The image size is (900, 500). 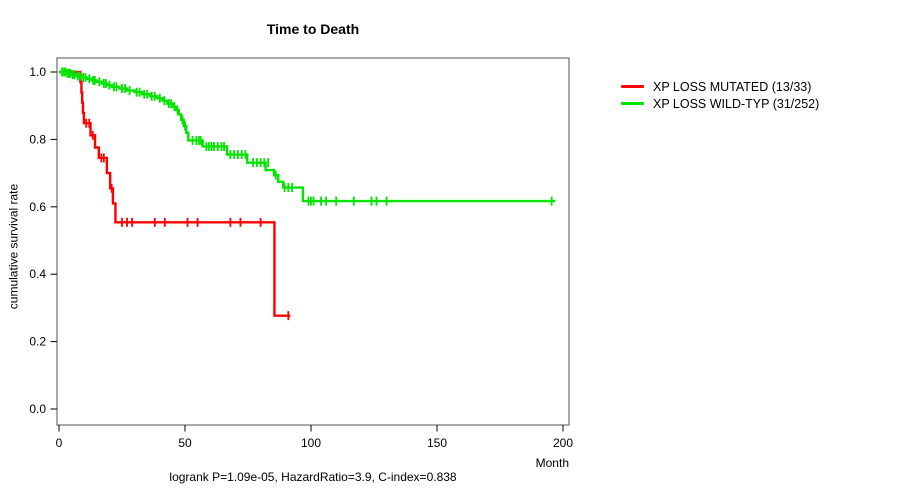 What do you see at coordinates (37, 207) in the screenshot?
I see `y-tick-label: 0.6` at bounding box center [37, 207].